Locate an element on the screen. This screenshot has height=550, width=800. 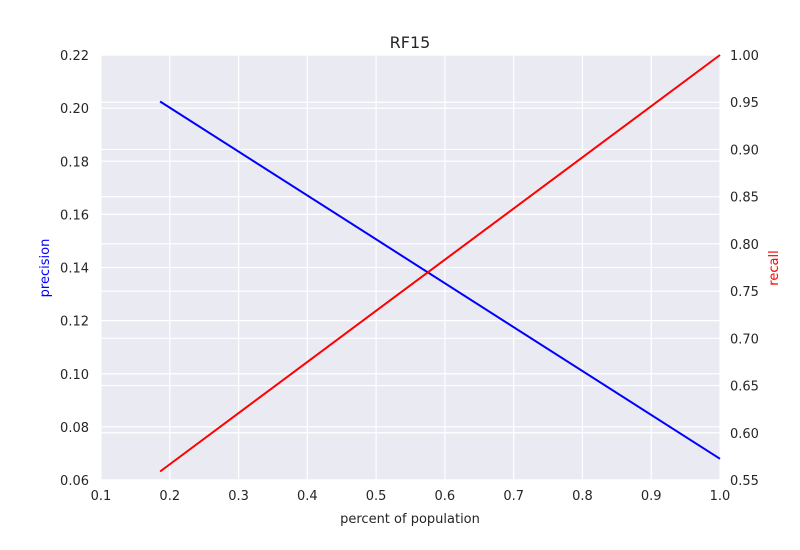
y-right-tick-label: 0.70 is located at coordinates (744, 339).